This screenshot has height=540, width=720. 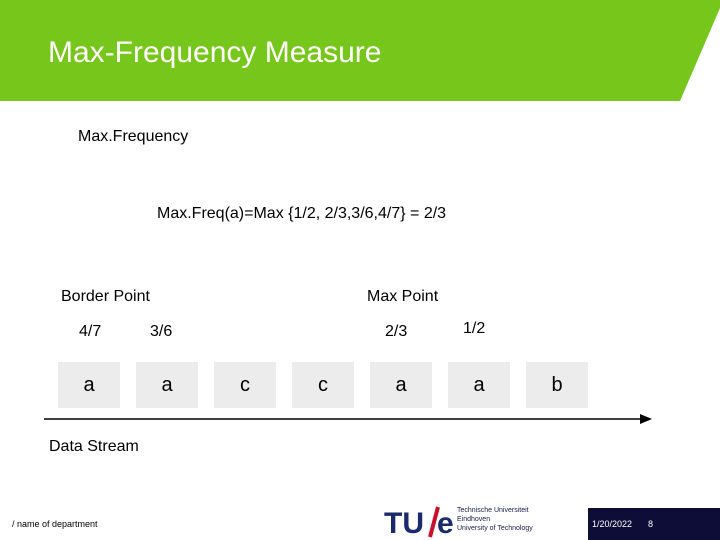 I want to click on university-line: University of Technology, so click(x=495, y=528).